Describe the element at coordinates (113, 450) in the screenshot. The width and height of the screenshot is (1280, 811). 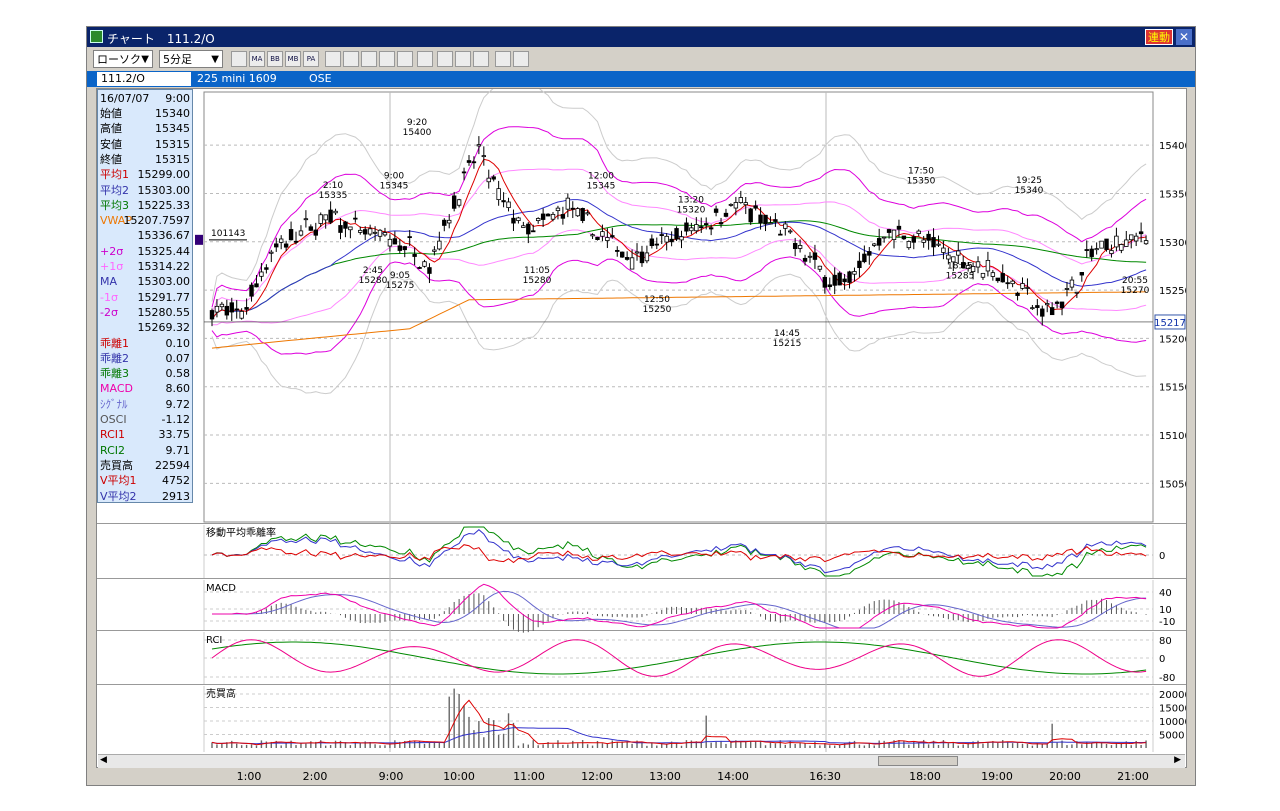
I see `info-label: RCI2` at that location.